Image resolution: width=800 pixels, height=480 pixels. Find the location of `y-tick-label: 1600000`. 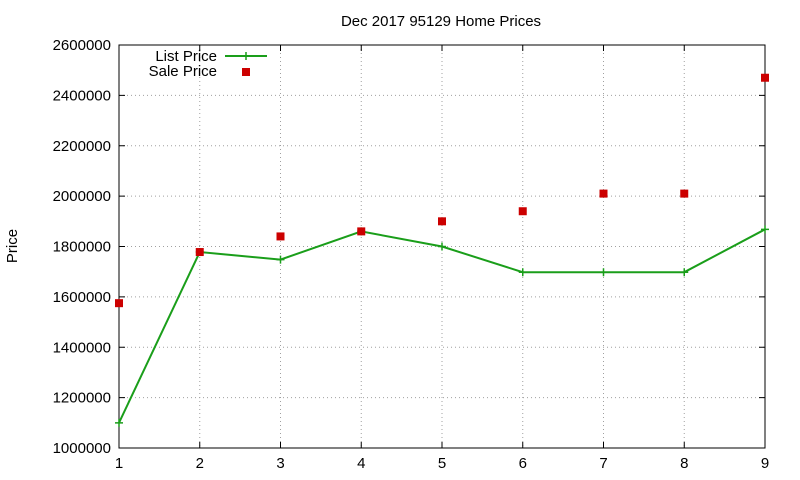

y-tick-label: 1600000 is located at coordinates (82, 297).